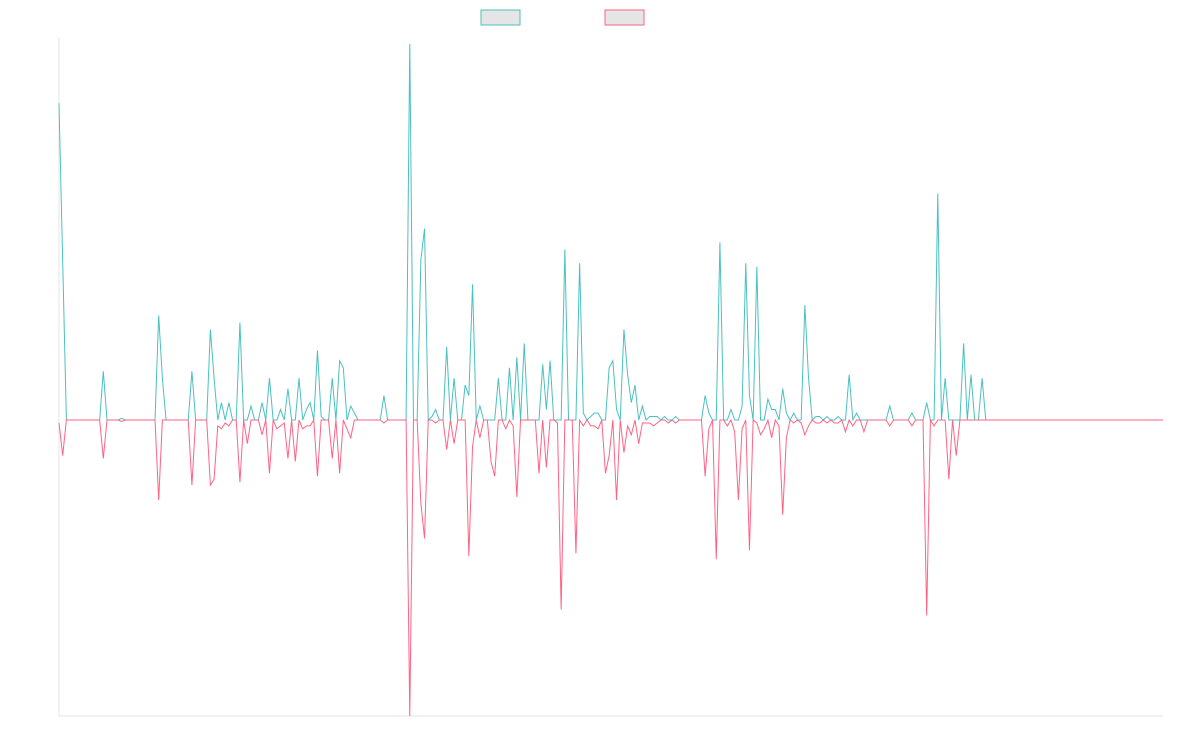  Describe the element at coordinates (562, 17) in the screenshot. I see `legend` at that location.